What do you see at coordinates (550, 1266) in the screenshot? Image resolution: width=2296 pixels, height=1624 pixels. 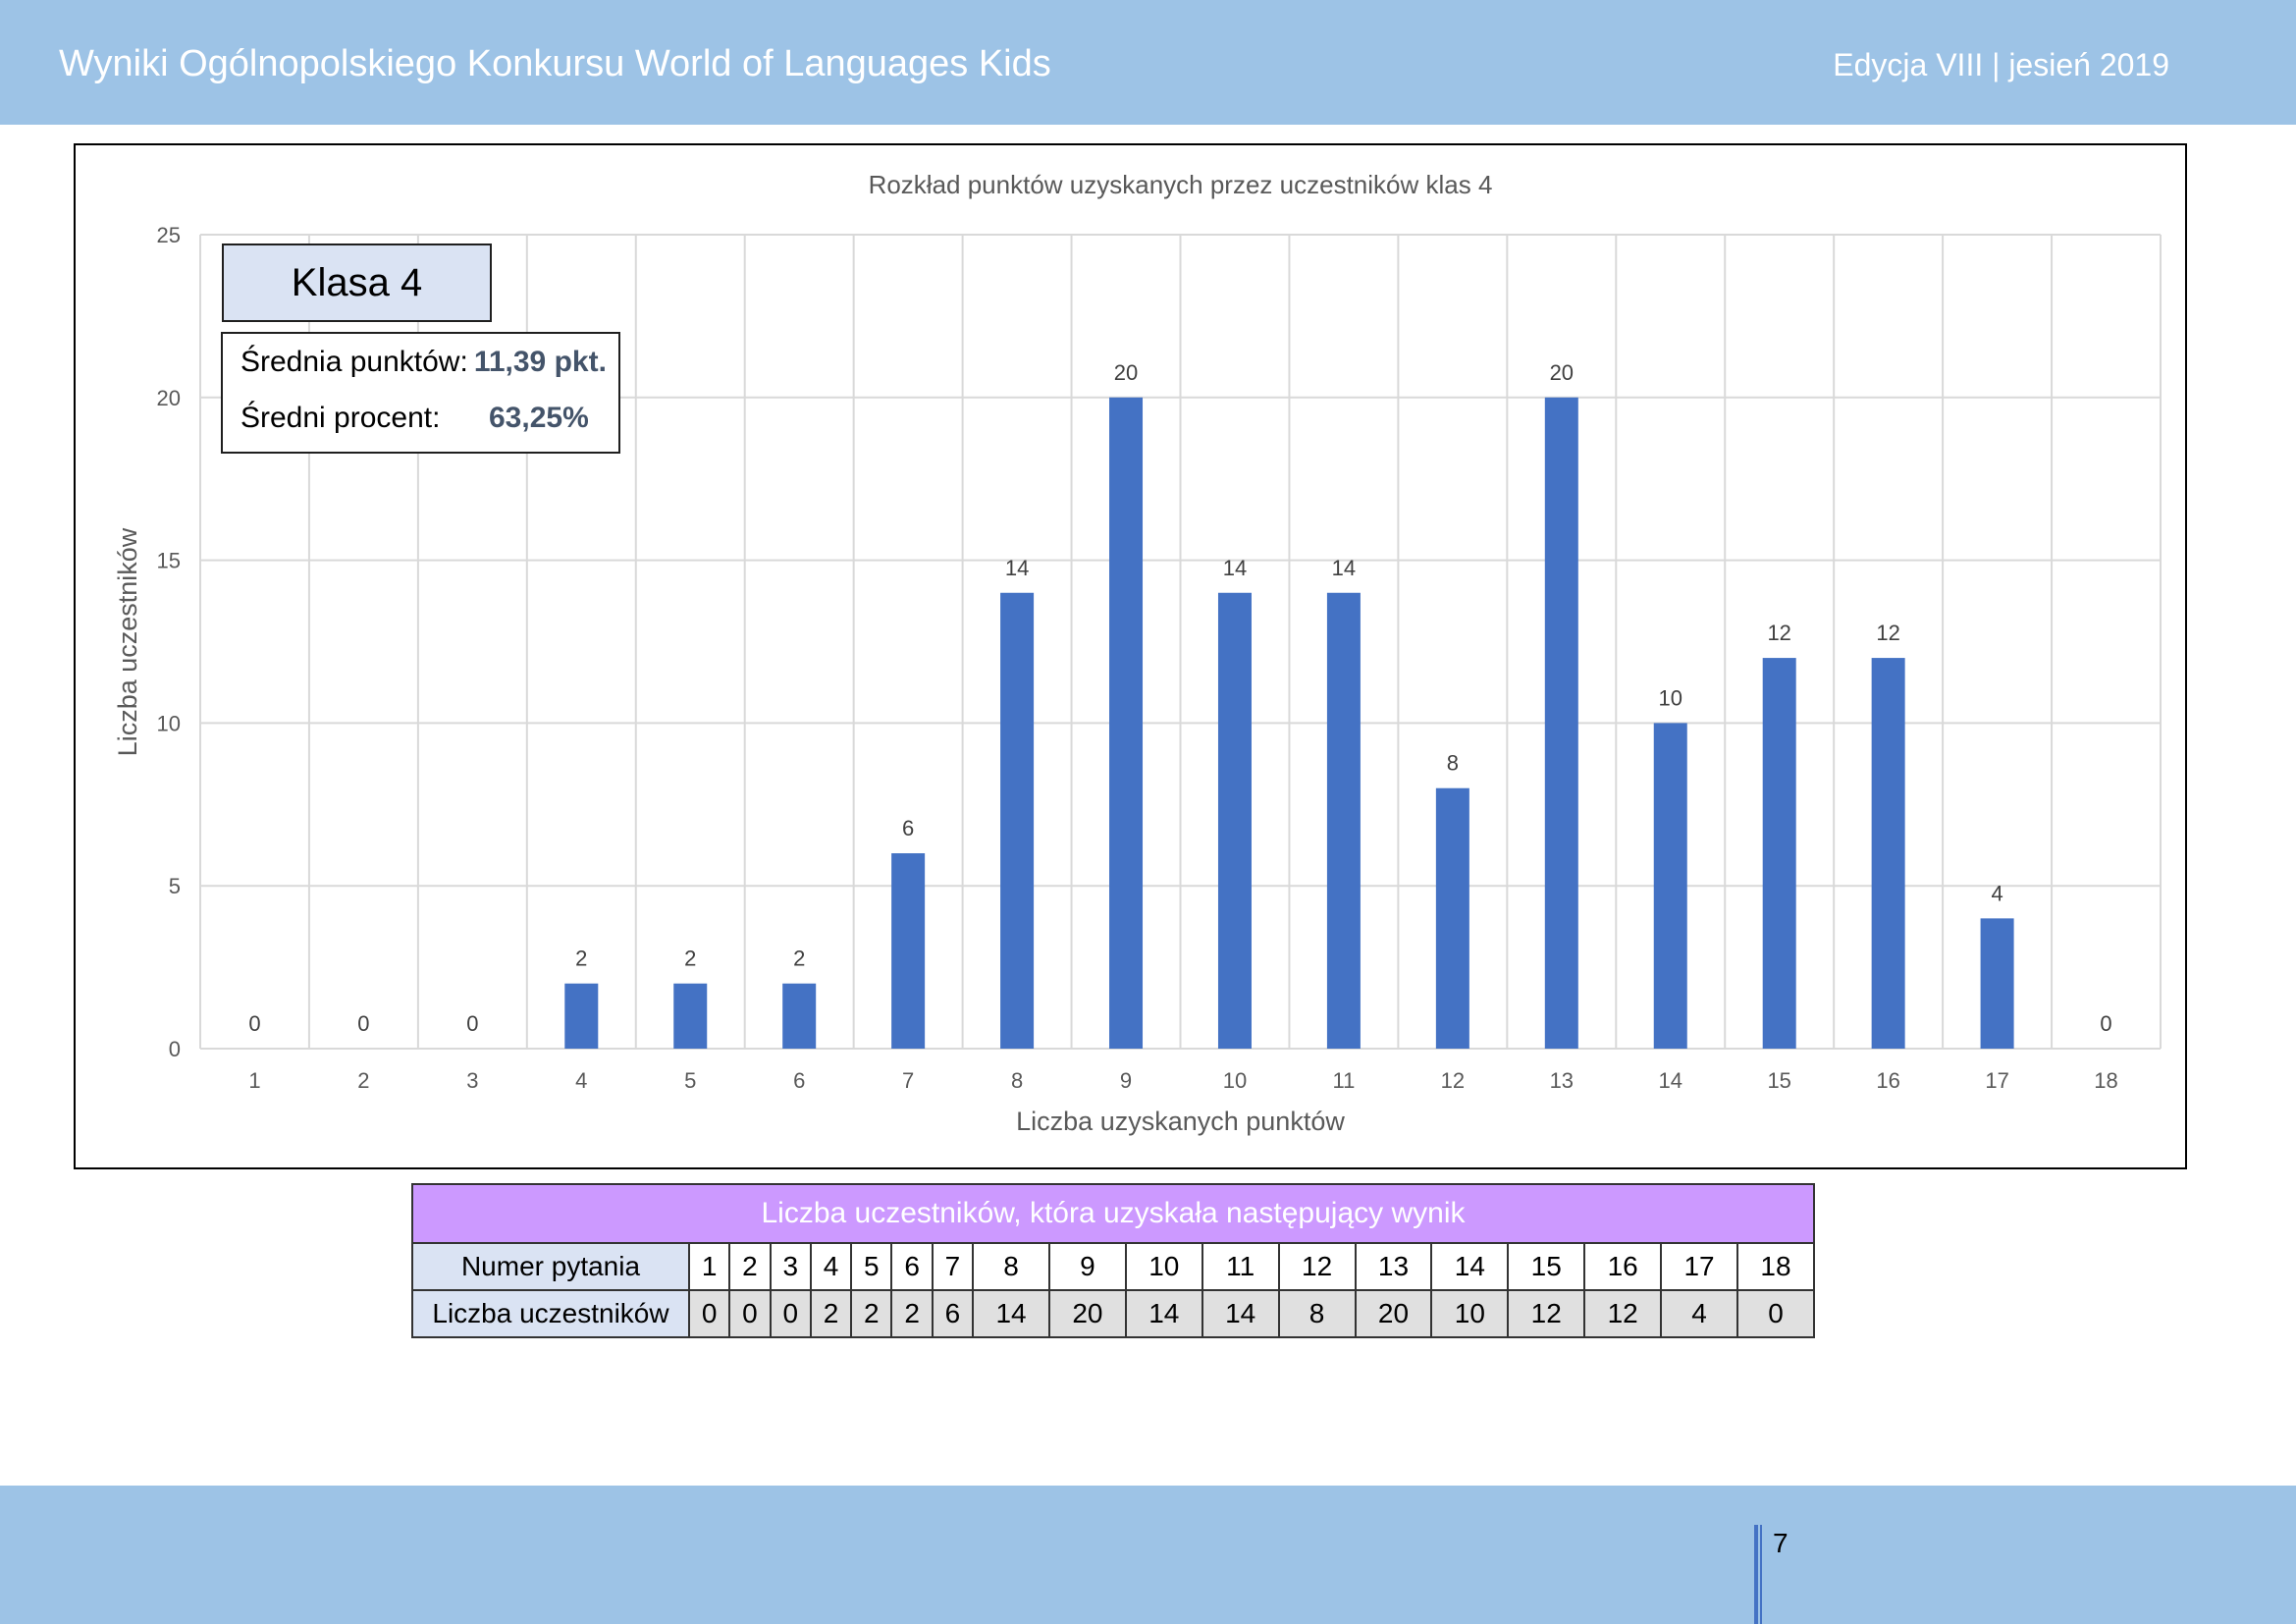 I see `question-number-label: Numer pytania` at bounding box center [550, 1266].